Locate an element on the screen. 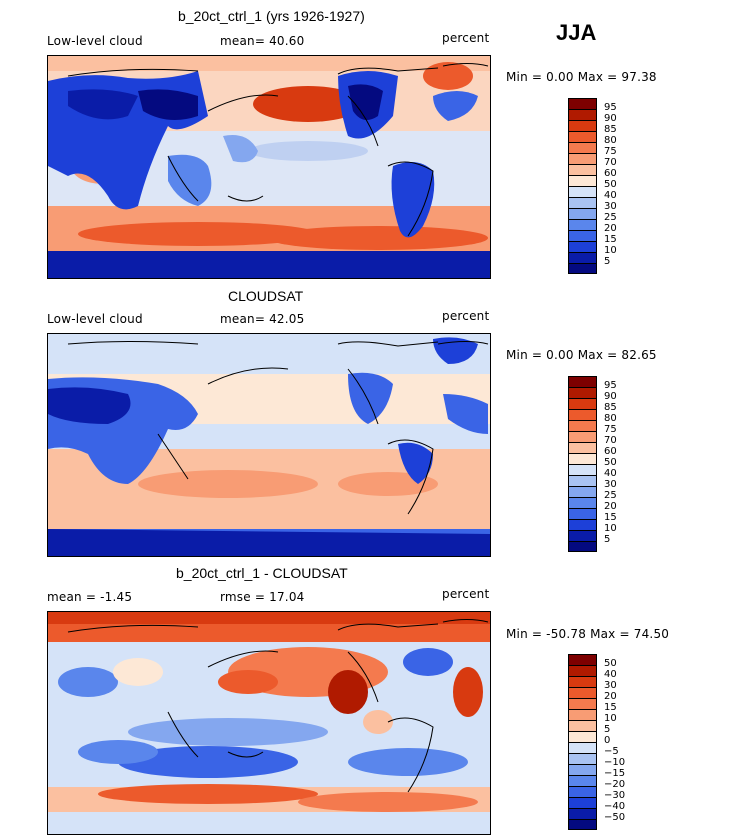 Image resolution: width=732 pixels, height=839 pixels. colorbar-tick-label: 60 is located at coordinates (610, 173).